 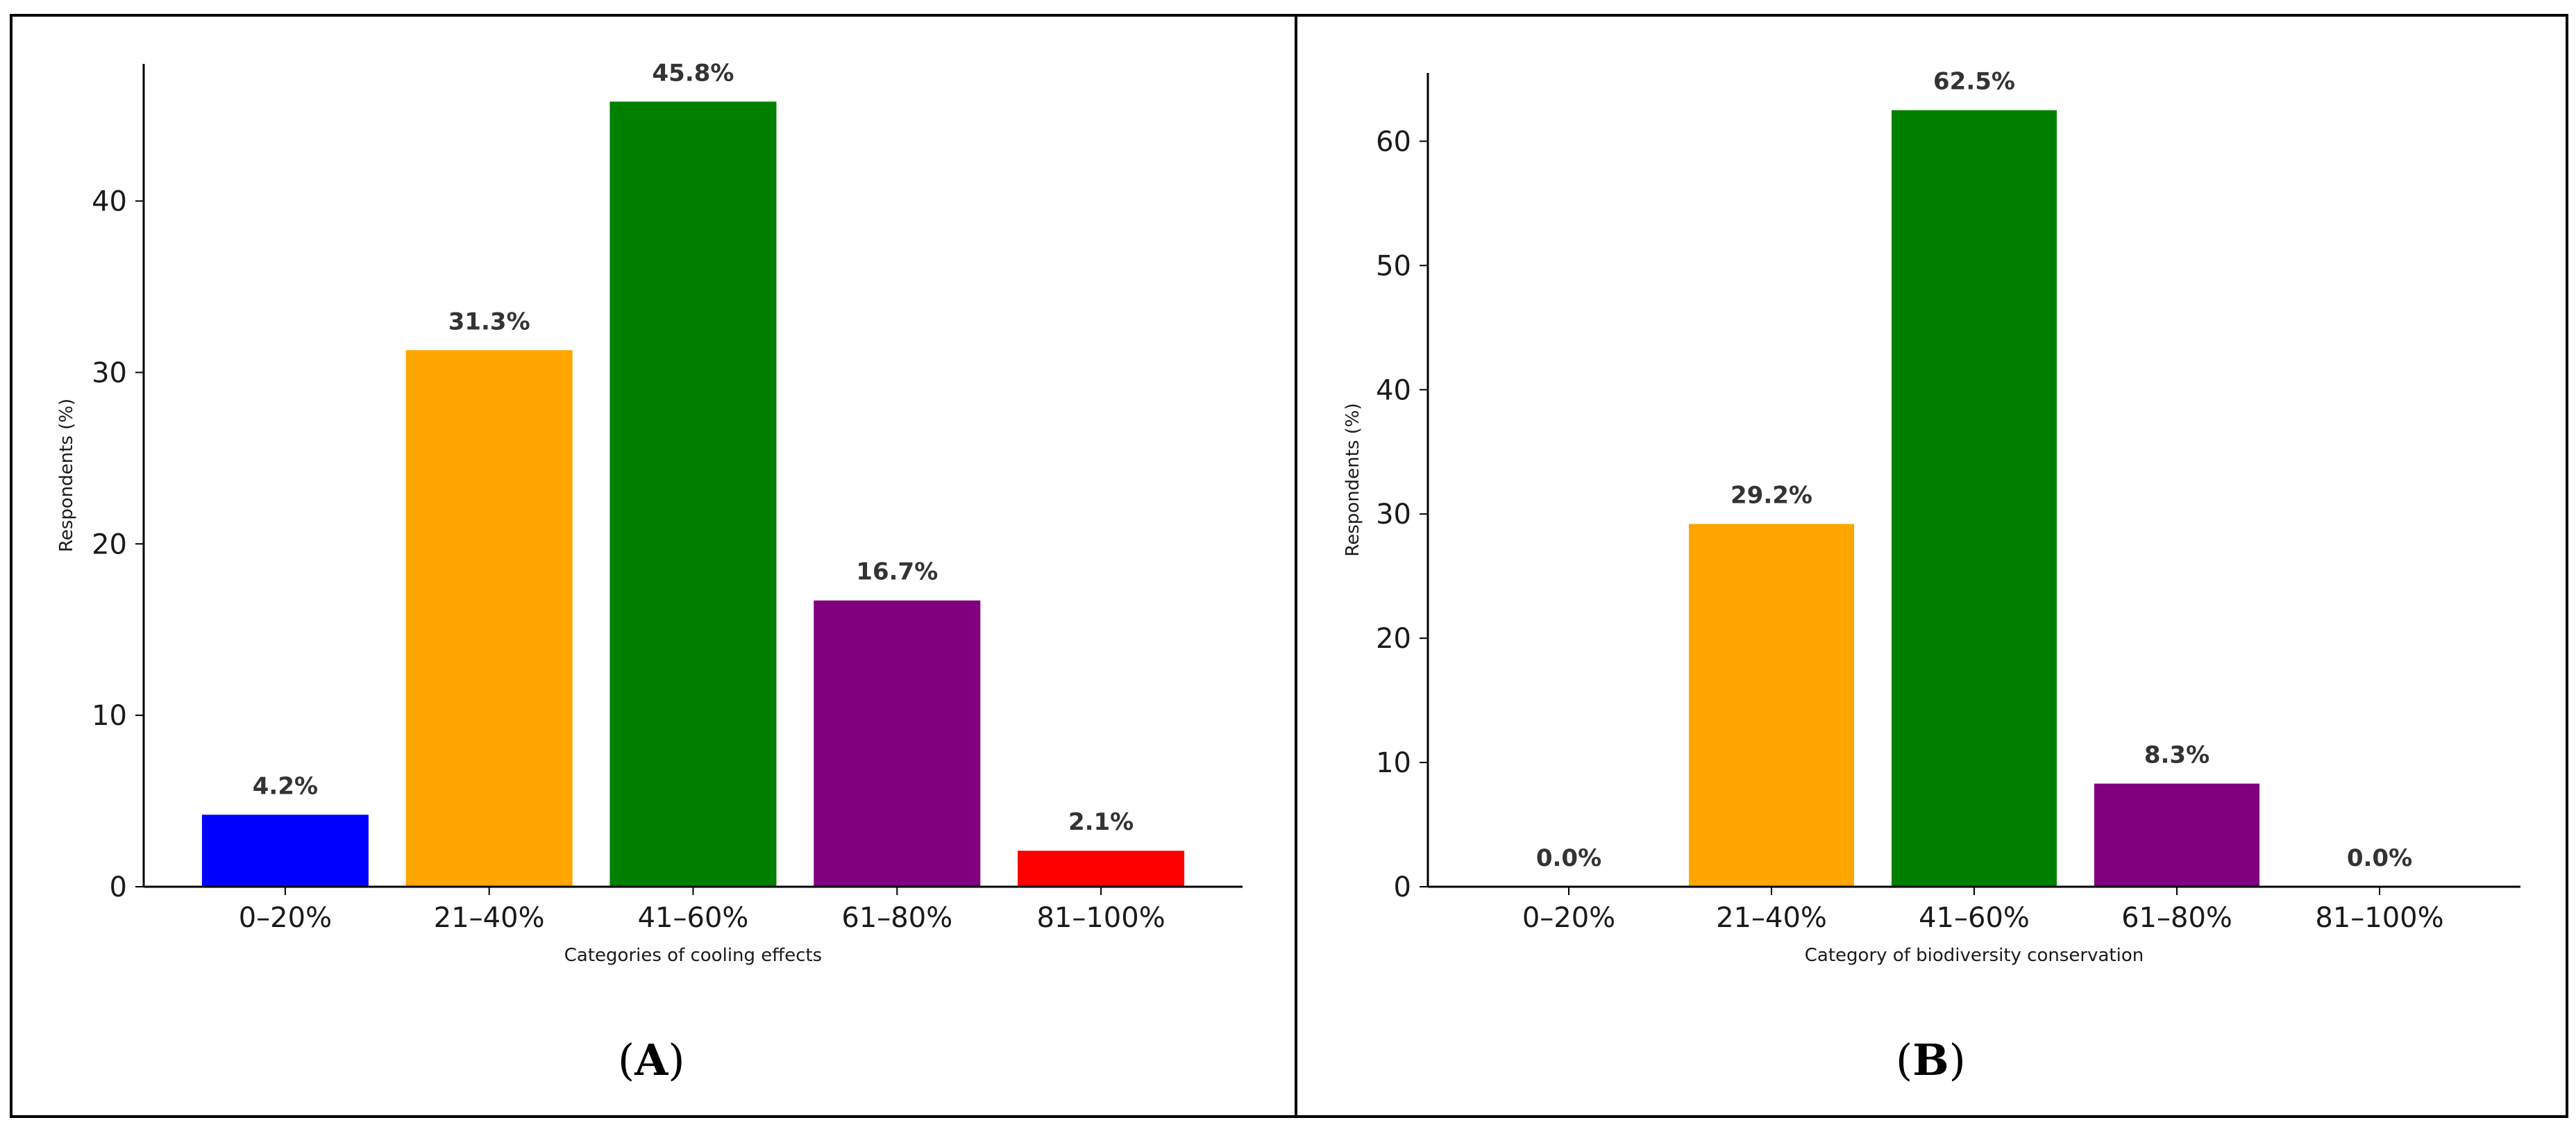 I want to click on data-label: 16.7%, so click(x=897, y=572).